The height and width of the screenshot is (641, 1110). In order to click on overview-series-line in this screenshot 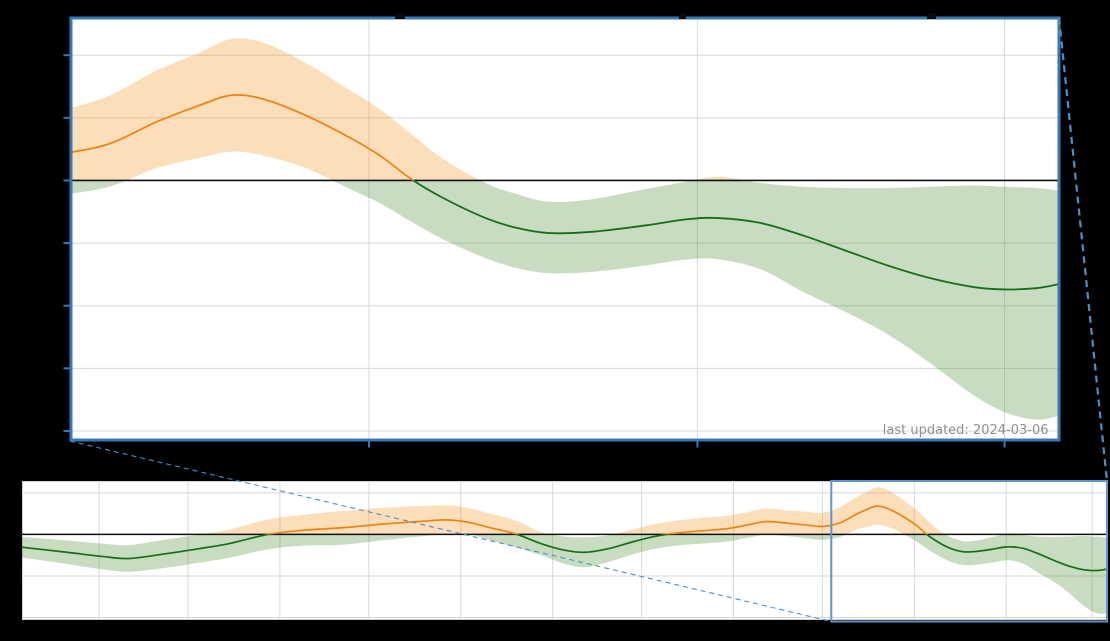, I will do `click(564, 538)`.